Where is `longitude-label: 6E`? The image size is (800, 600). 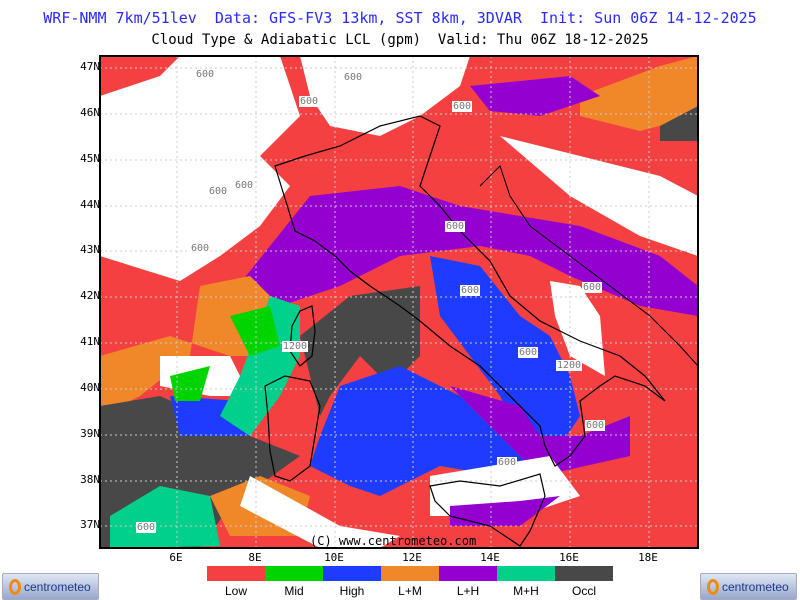 longitude-label: 6E is located at coordinates (176, 557).